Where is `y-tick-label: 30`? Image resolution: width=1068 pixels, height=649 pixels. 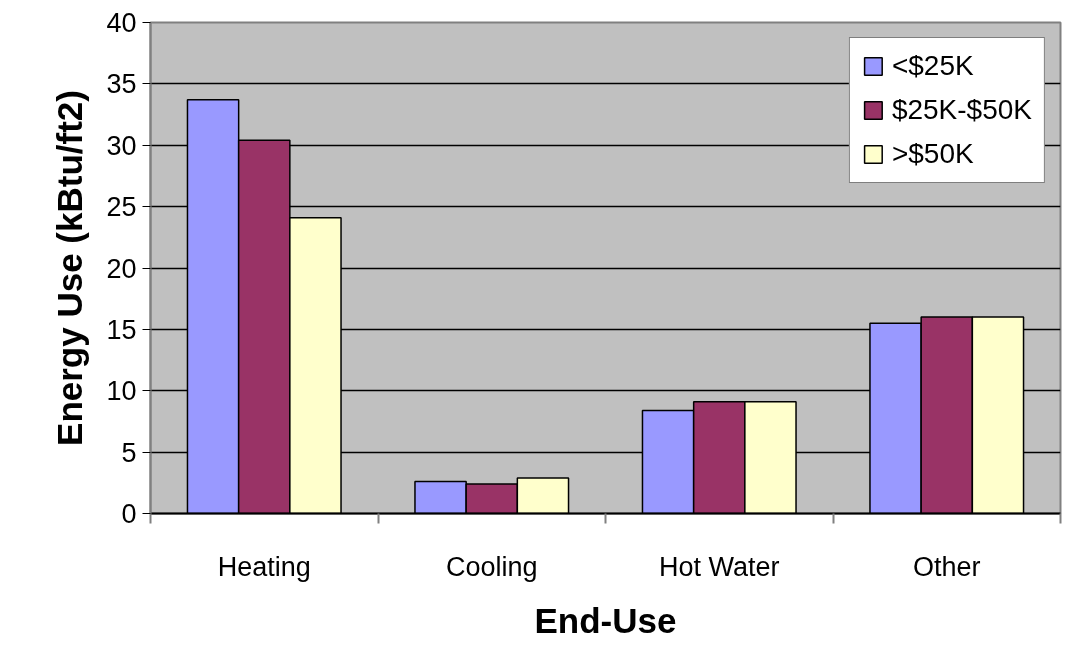 y-tick-label: 30 is located at coordinates (121, 145).